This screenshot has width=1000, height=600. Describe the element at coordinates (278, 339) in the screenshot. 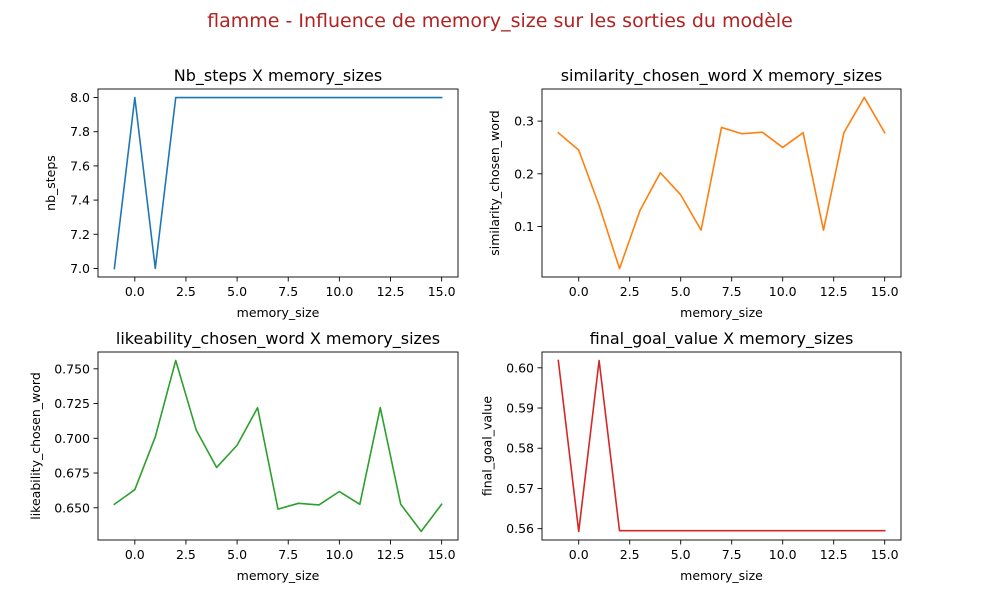

I see `subplot-title: likeability_chosen_word X memory_sizes` at that location.